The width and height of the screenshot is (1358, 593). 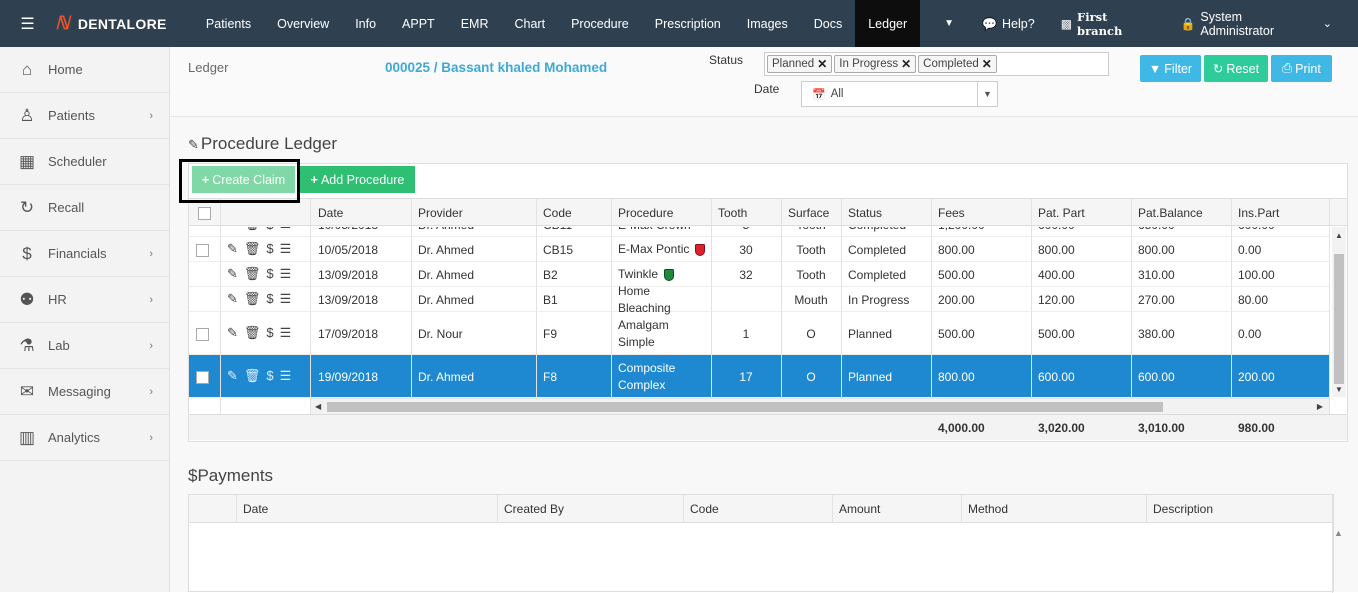 I want to click on column-header-date: Date, so click(x=331, y=213).